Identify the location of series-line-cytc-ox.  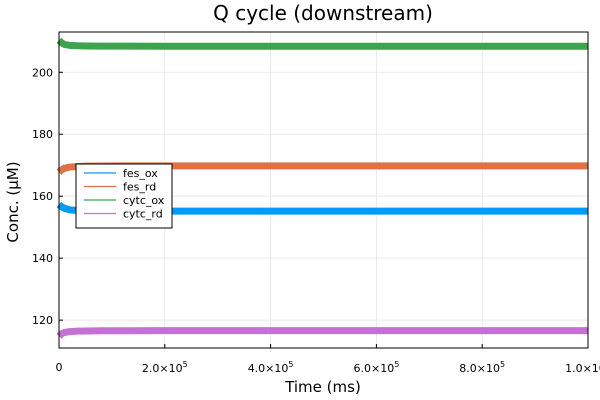
(322, 43).